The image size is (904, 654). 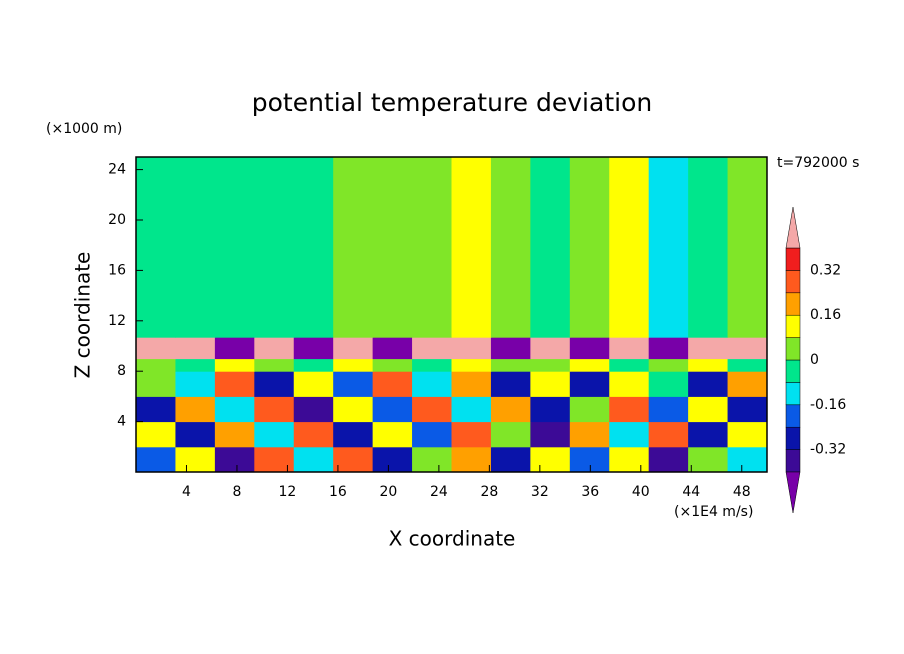 What do you see at coordinates (121, 422) in the screenshot?
I see `y-tick-label: 4` at bounding box center [121, 422].